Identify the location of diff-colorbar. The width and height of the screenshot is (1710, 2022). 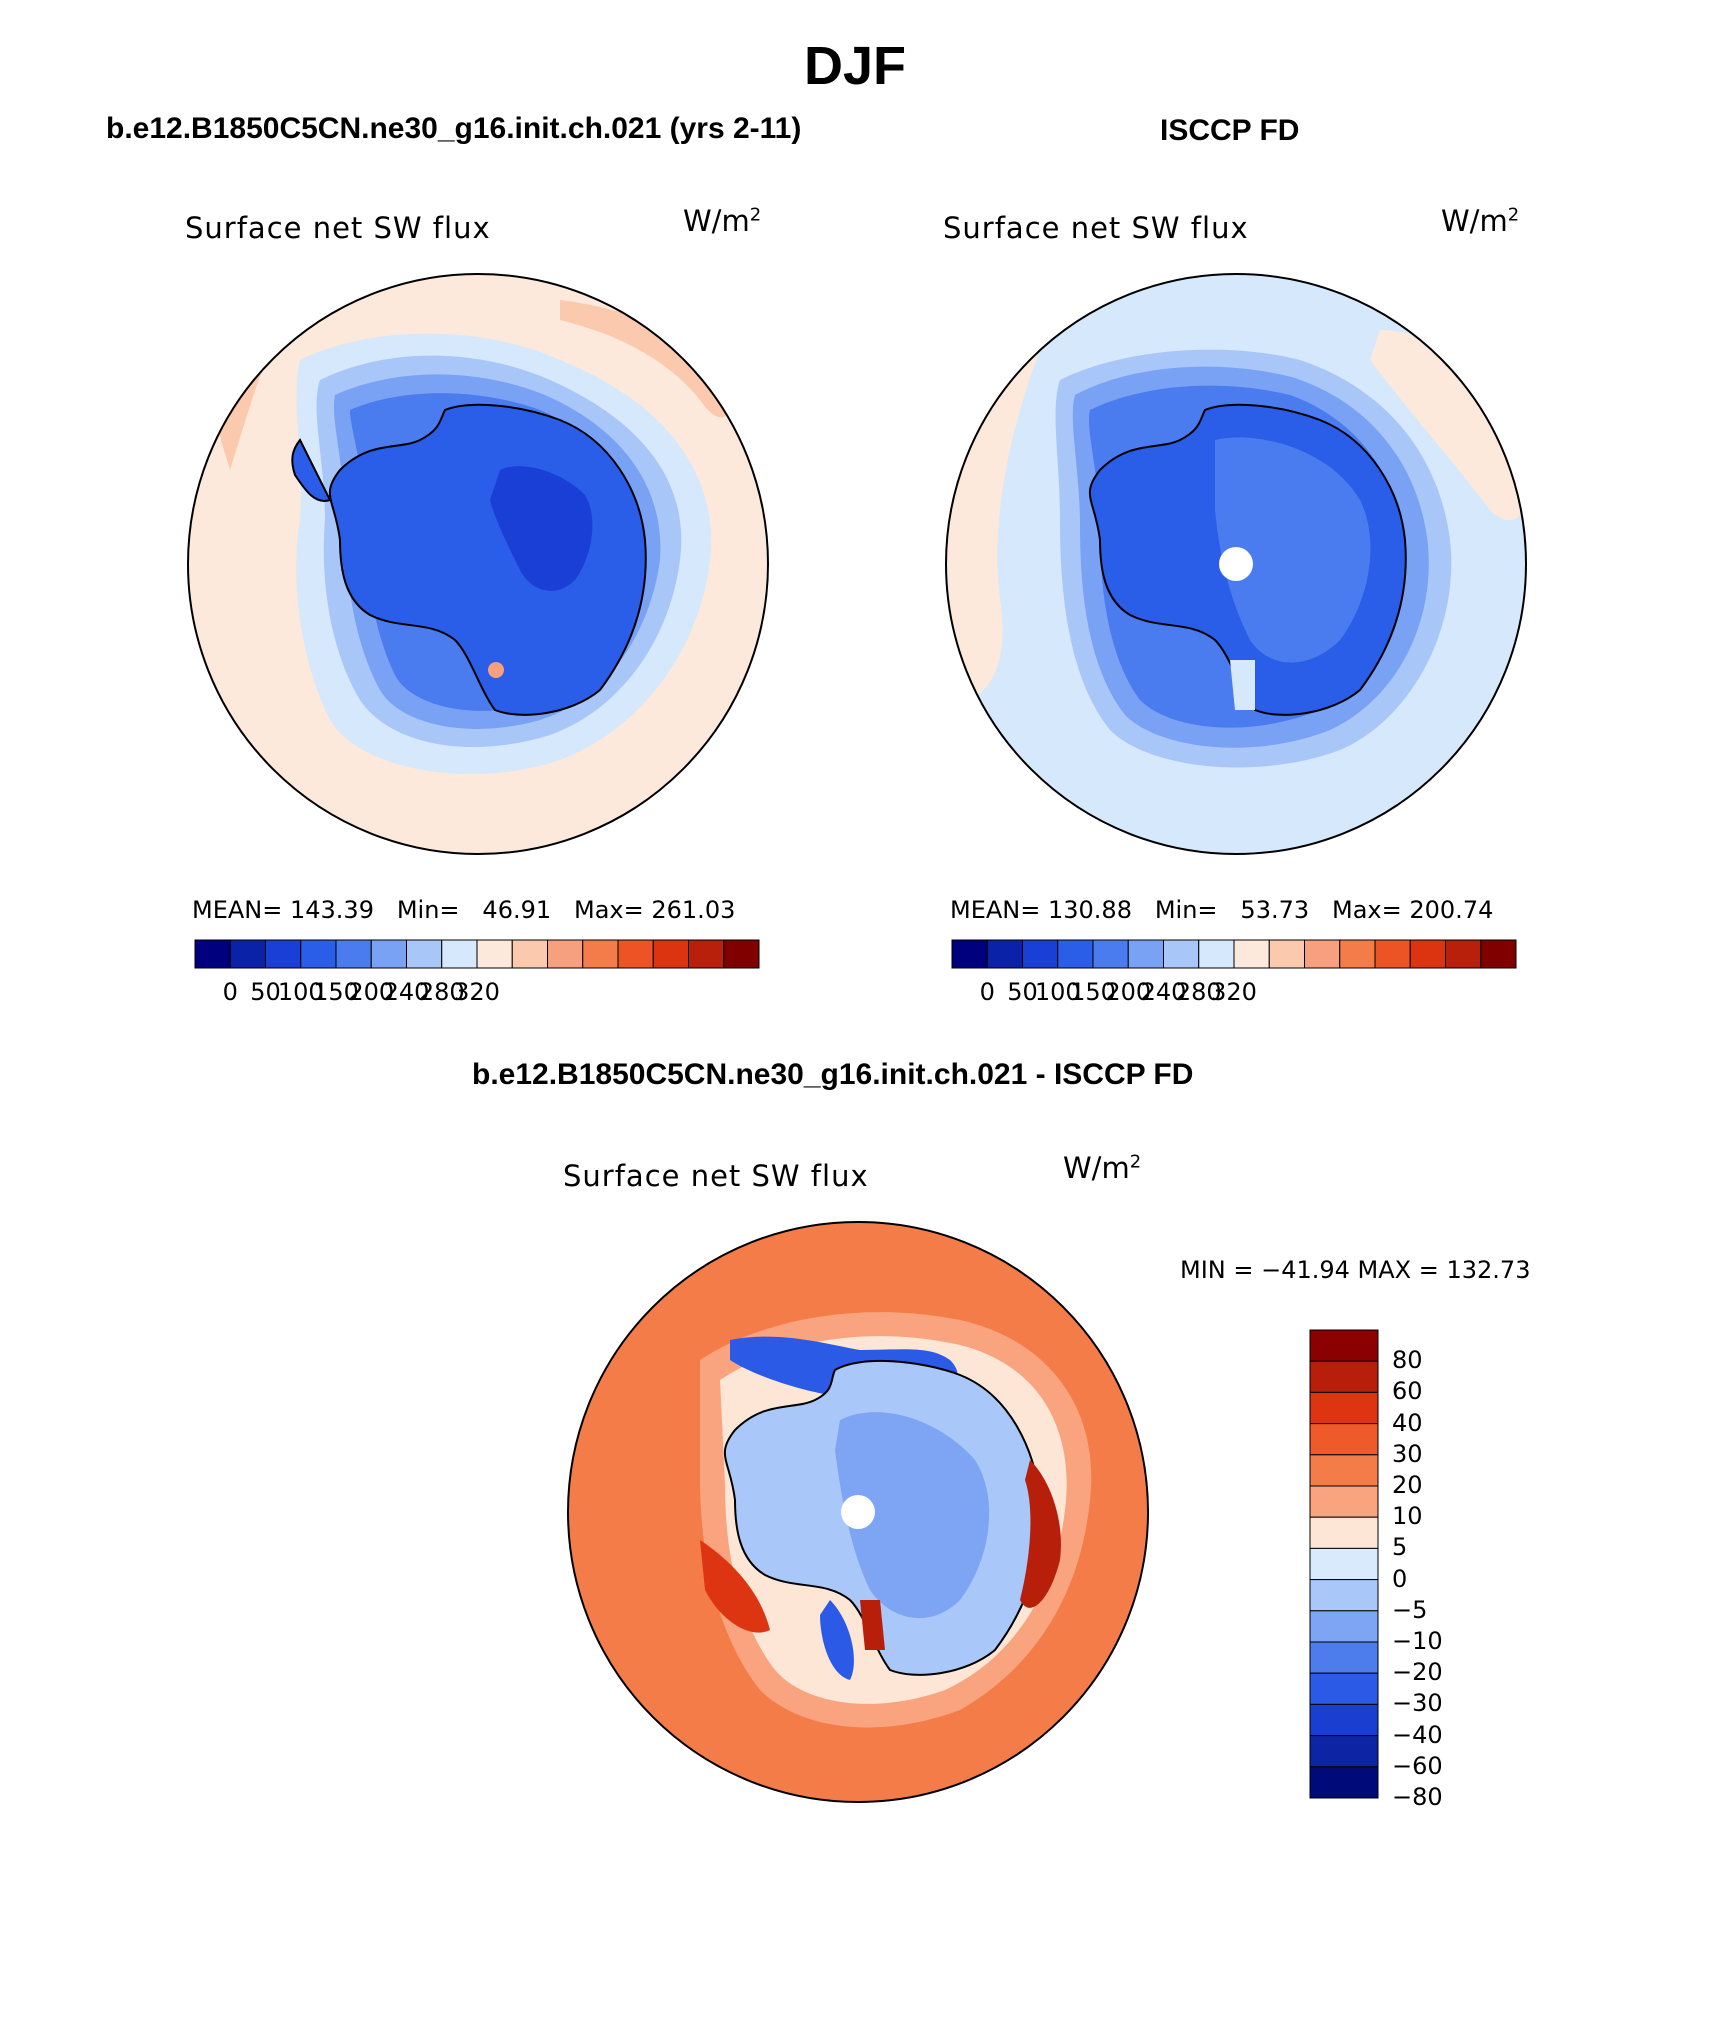
(1344, 1564).